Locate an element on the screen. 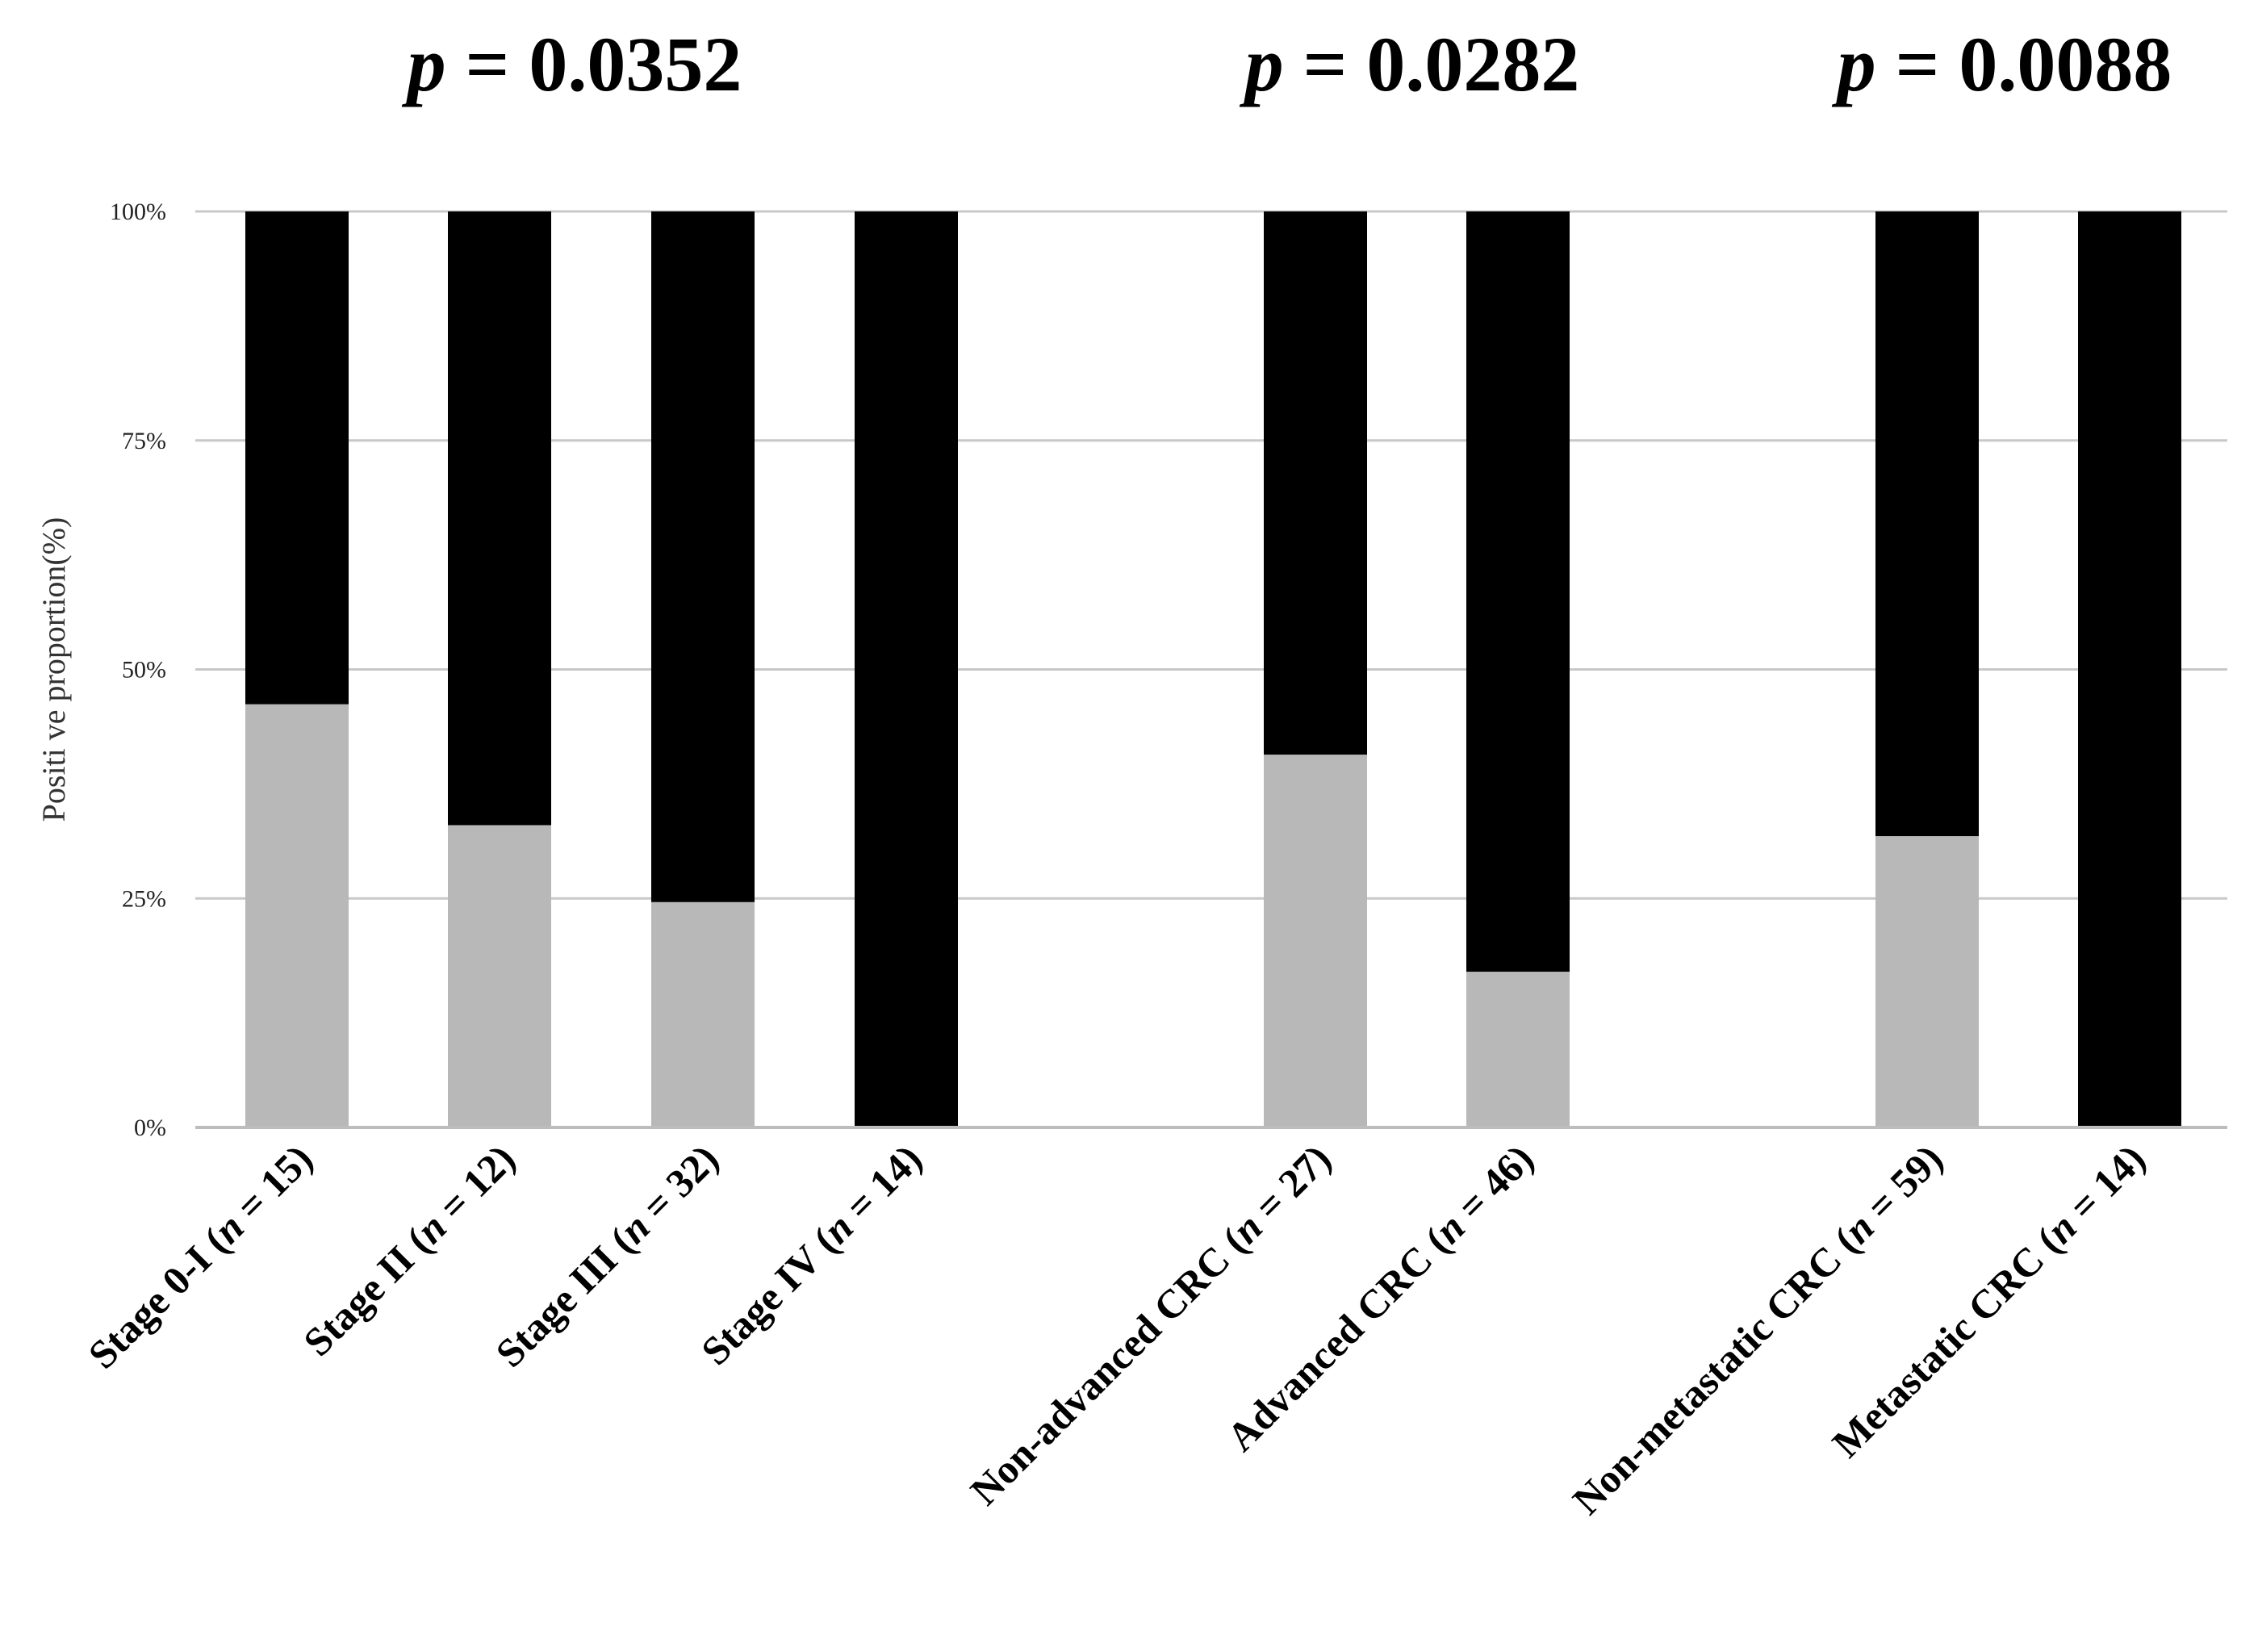 The height and width of the screenshot is (1652, 2258). p-value-annotation: p = 0.0352 is located at coordinates (572, 64).